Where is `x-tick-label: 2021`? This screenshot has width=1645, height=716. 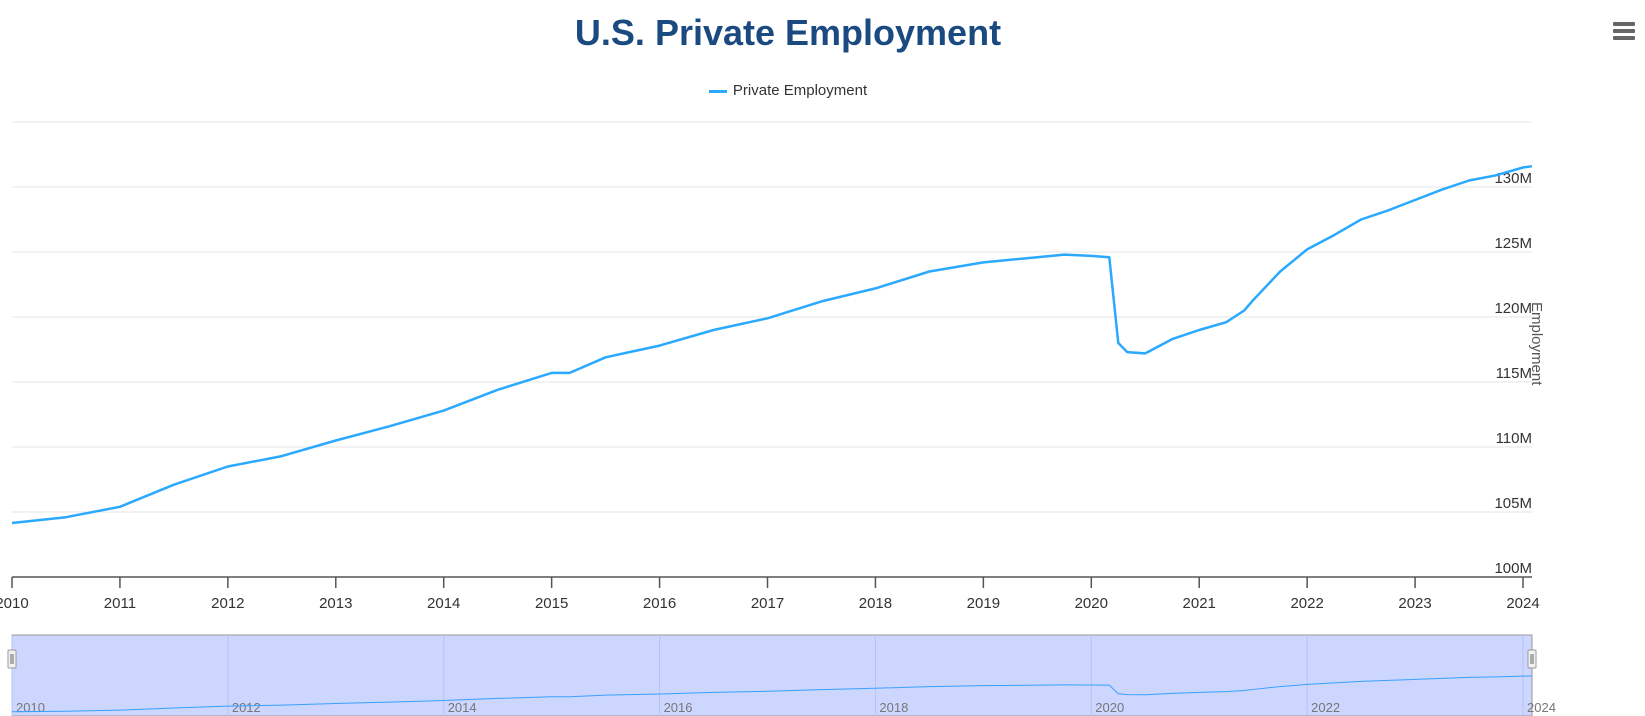
x-tick-label: 2021 is located at coordinates (1199, 603).